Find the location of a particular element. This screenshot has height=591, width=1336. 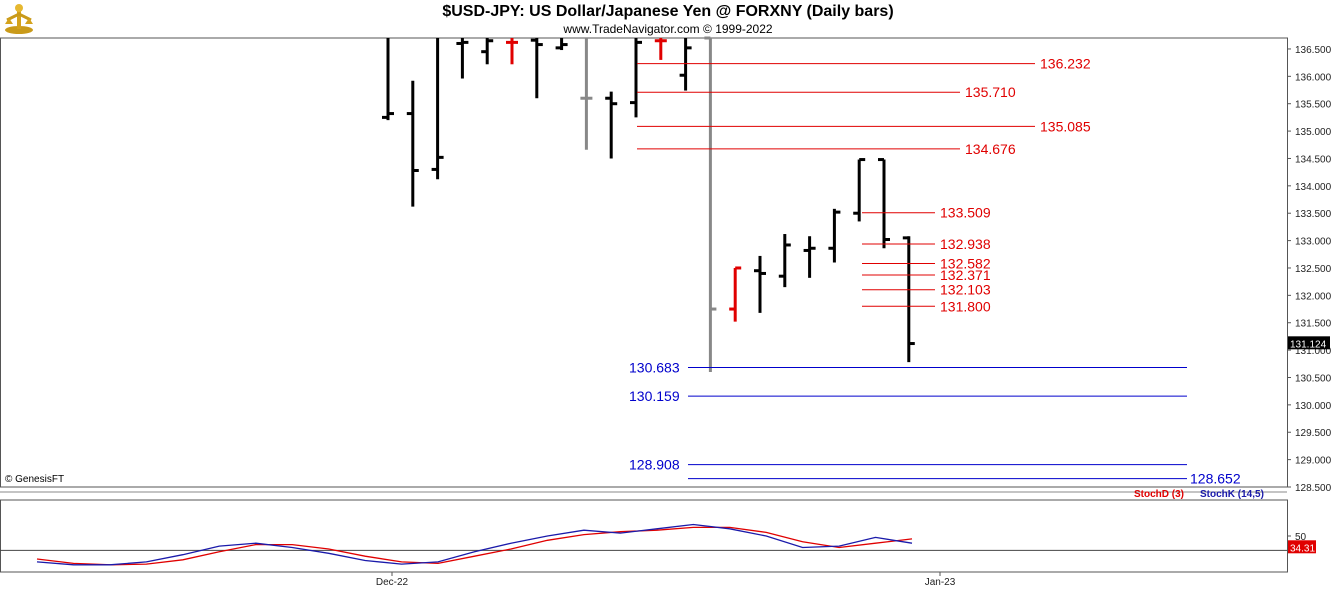

resistance-level-label: 135.085 is located at coordinates (1065, 126).